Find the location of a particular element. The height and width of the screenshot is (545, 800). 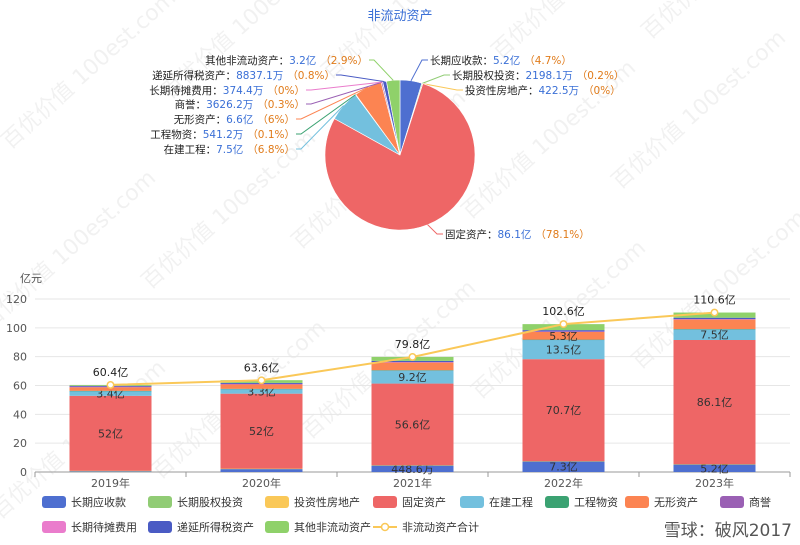

watermark-text-9: 百优价值 100est.com is located at coordinates (699, 110).